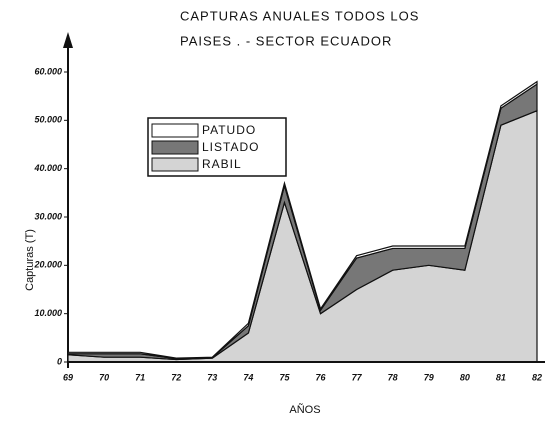 The width and height of the screenshot is (552, 423). What do you see at coordinates (248, 377) in the screenshot?
I see `x-tick-label: 74` at bounding box center [248, 377].